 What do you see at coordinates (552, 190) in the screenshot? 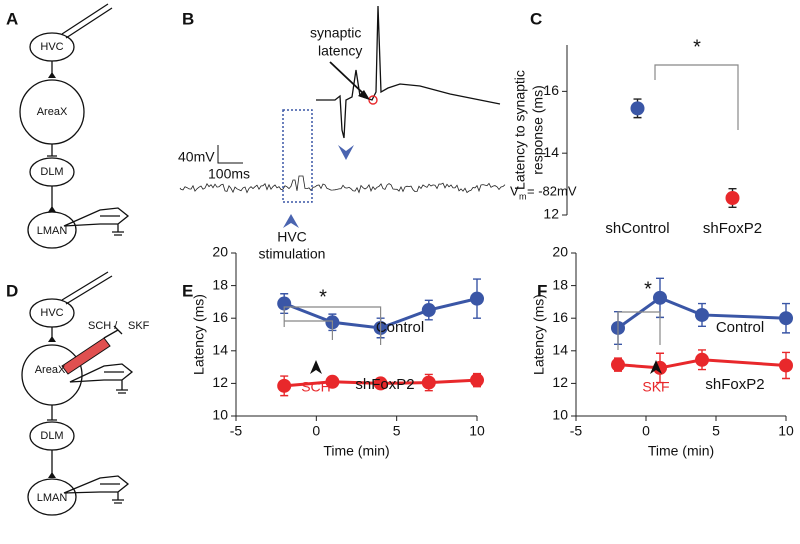
I see `vm-label: = -82mV` at bounding box center [552, 190].